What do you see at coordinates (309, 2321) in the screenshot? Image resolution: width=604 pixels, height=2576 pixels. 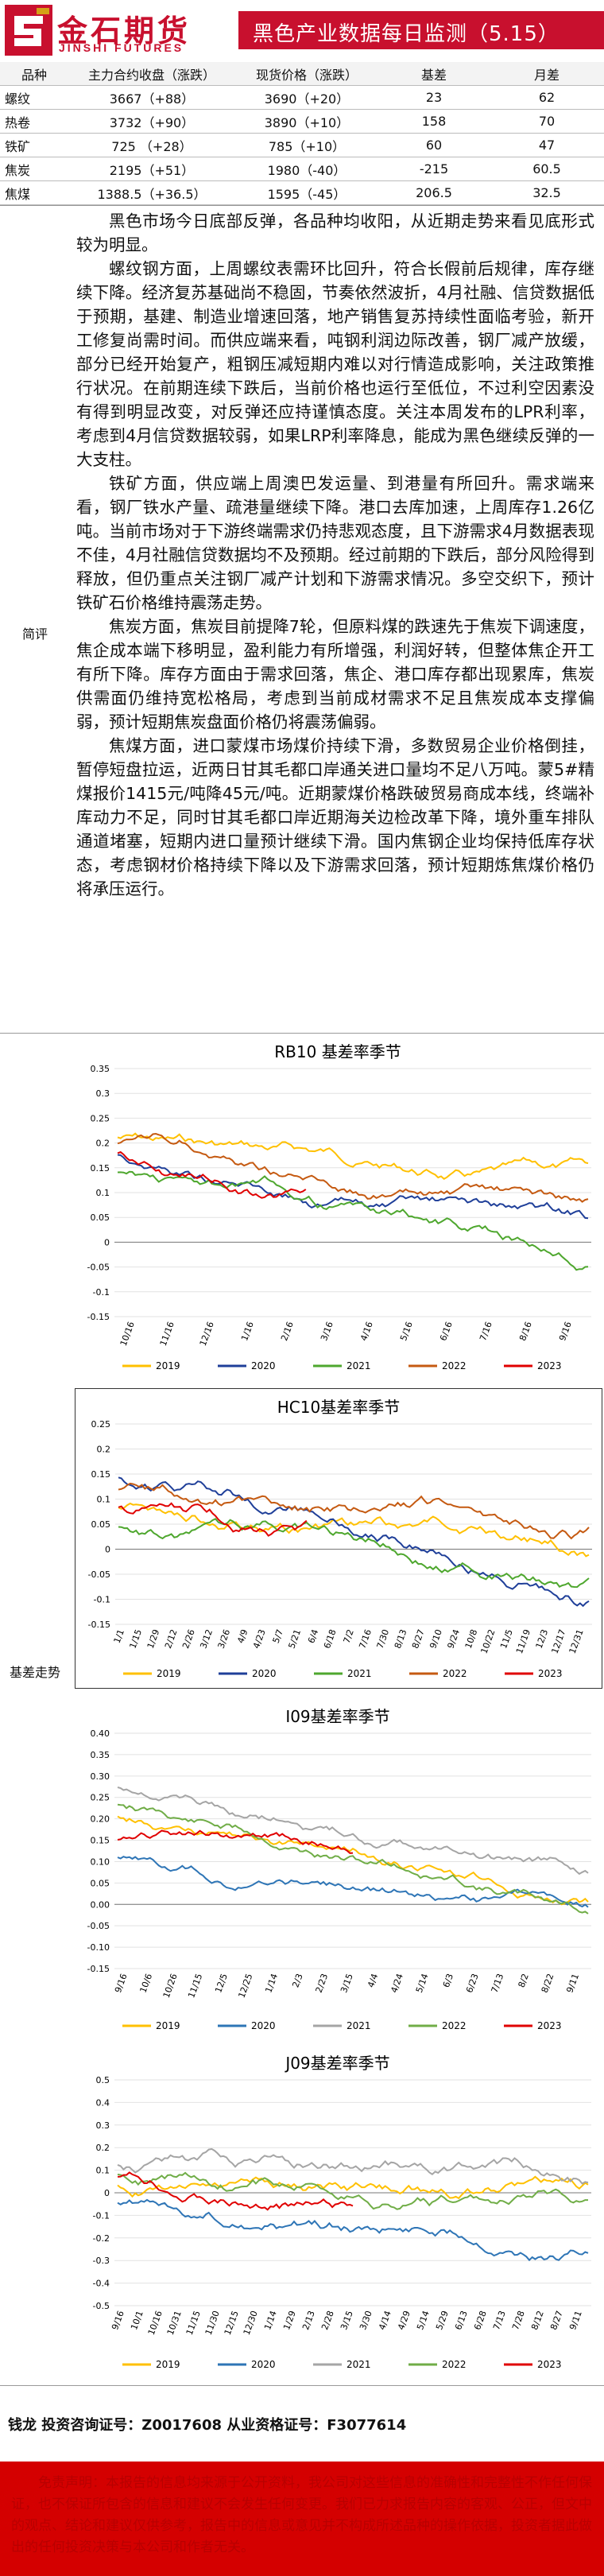 I see `x-tick-label: 2/13` at bounding box center [309, 2321].